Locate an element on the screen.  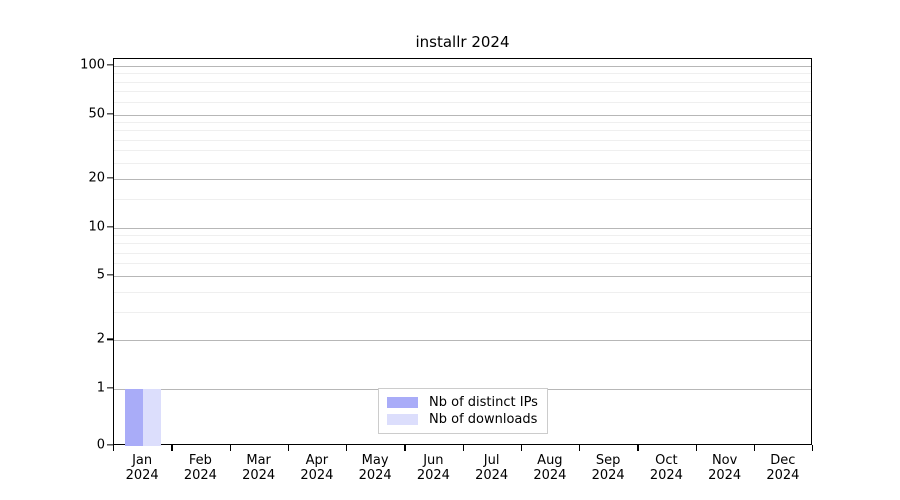
x-axis-tick-label: Jun 2024 is located at coordinates (433, 468).